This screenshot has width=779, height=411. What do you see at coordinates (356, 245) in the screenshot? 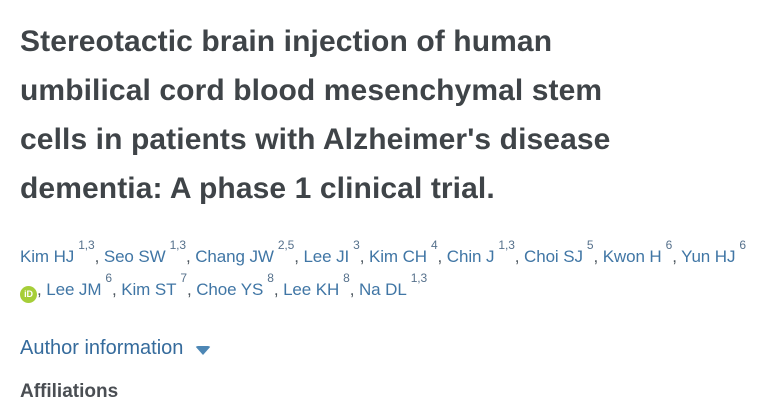
I see `author-affiliation-sup: 3` at bounding box center [356, 245].